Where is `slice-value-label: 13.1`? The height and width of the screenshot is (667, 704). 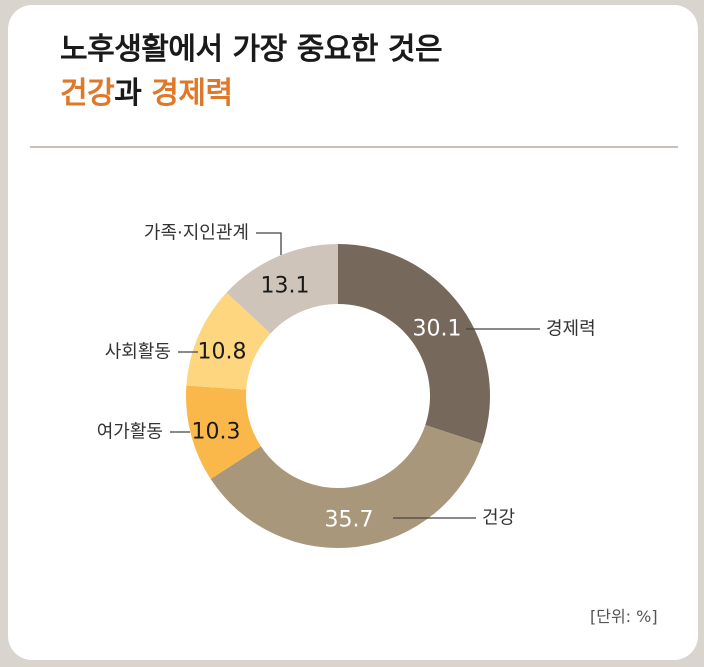 slice-value-label: 13.1 is located at coordinates (285, 286).